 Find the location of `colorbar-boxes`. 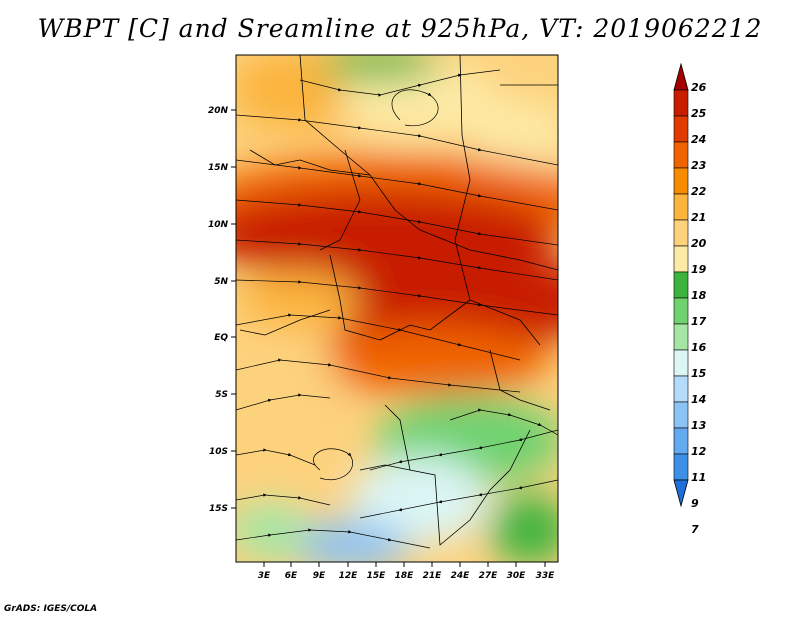

colorbar-boxes is located at coordinates (681, 285).